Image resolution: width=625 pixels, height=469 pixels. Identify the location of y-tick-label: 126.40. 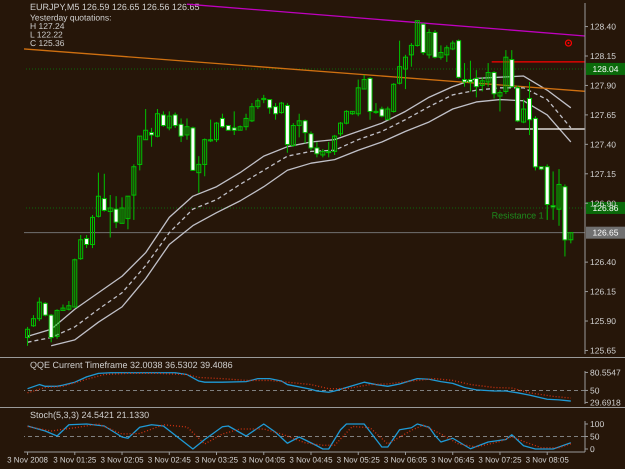
(603, 262).